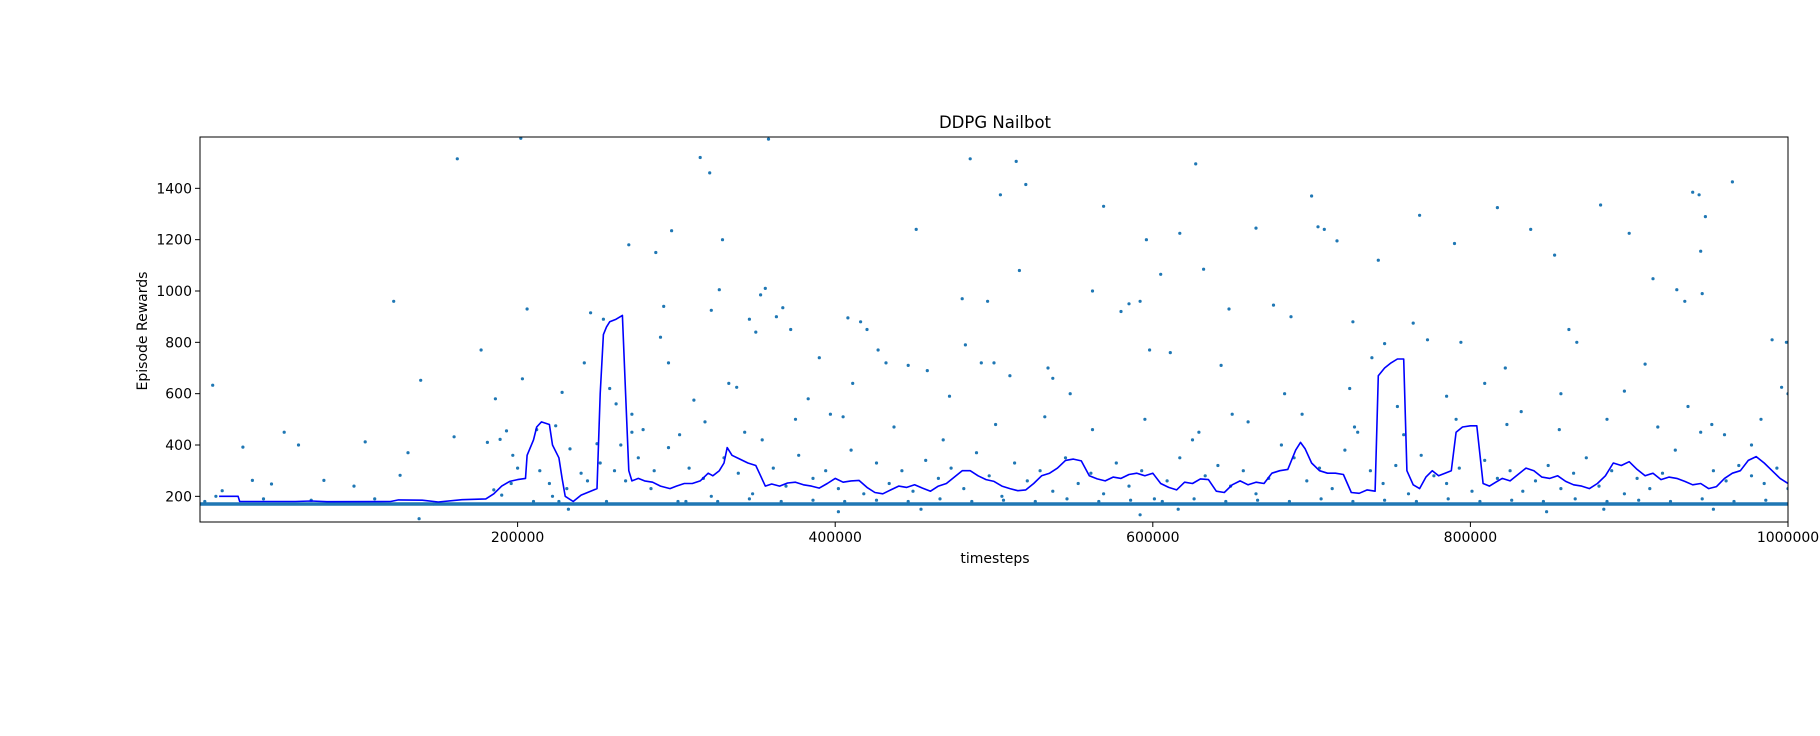 Image resolution: width=1820 pixels, height=736 pixels. Describe the element at coordinates (517, 538) in the screenshot. I see `x-tick-label: 200000` at that location.